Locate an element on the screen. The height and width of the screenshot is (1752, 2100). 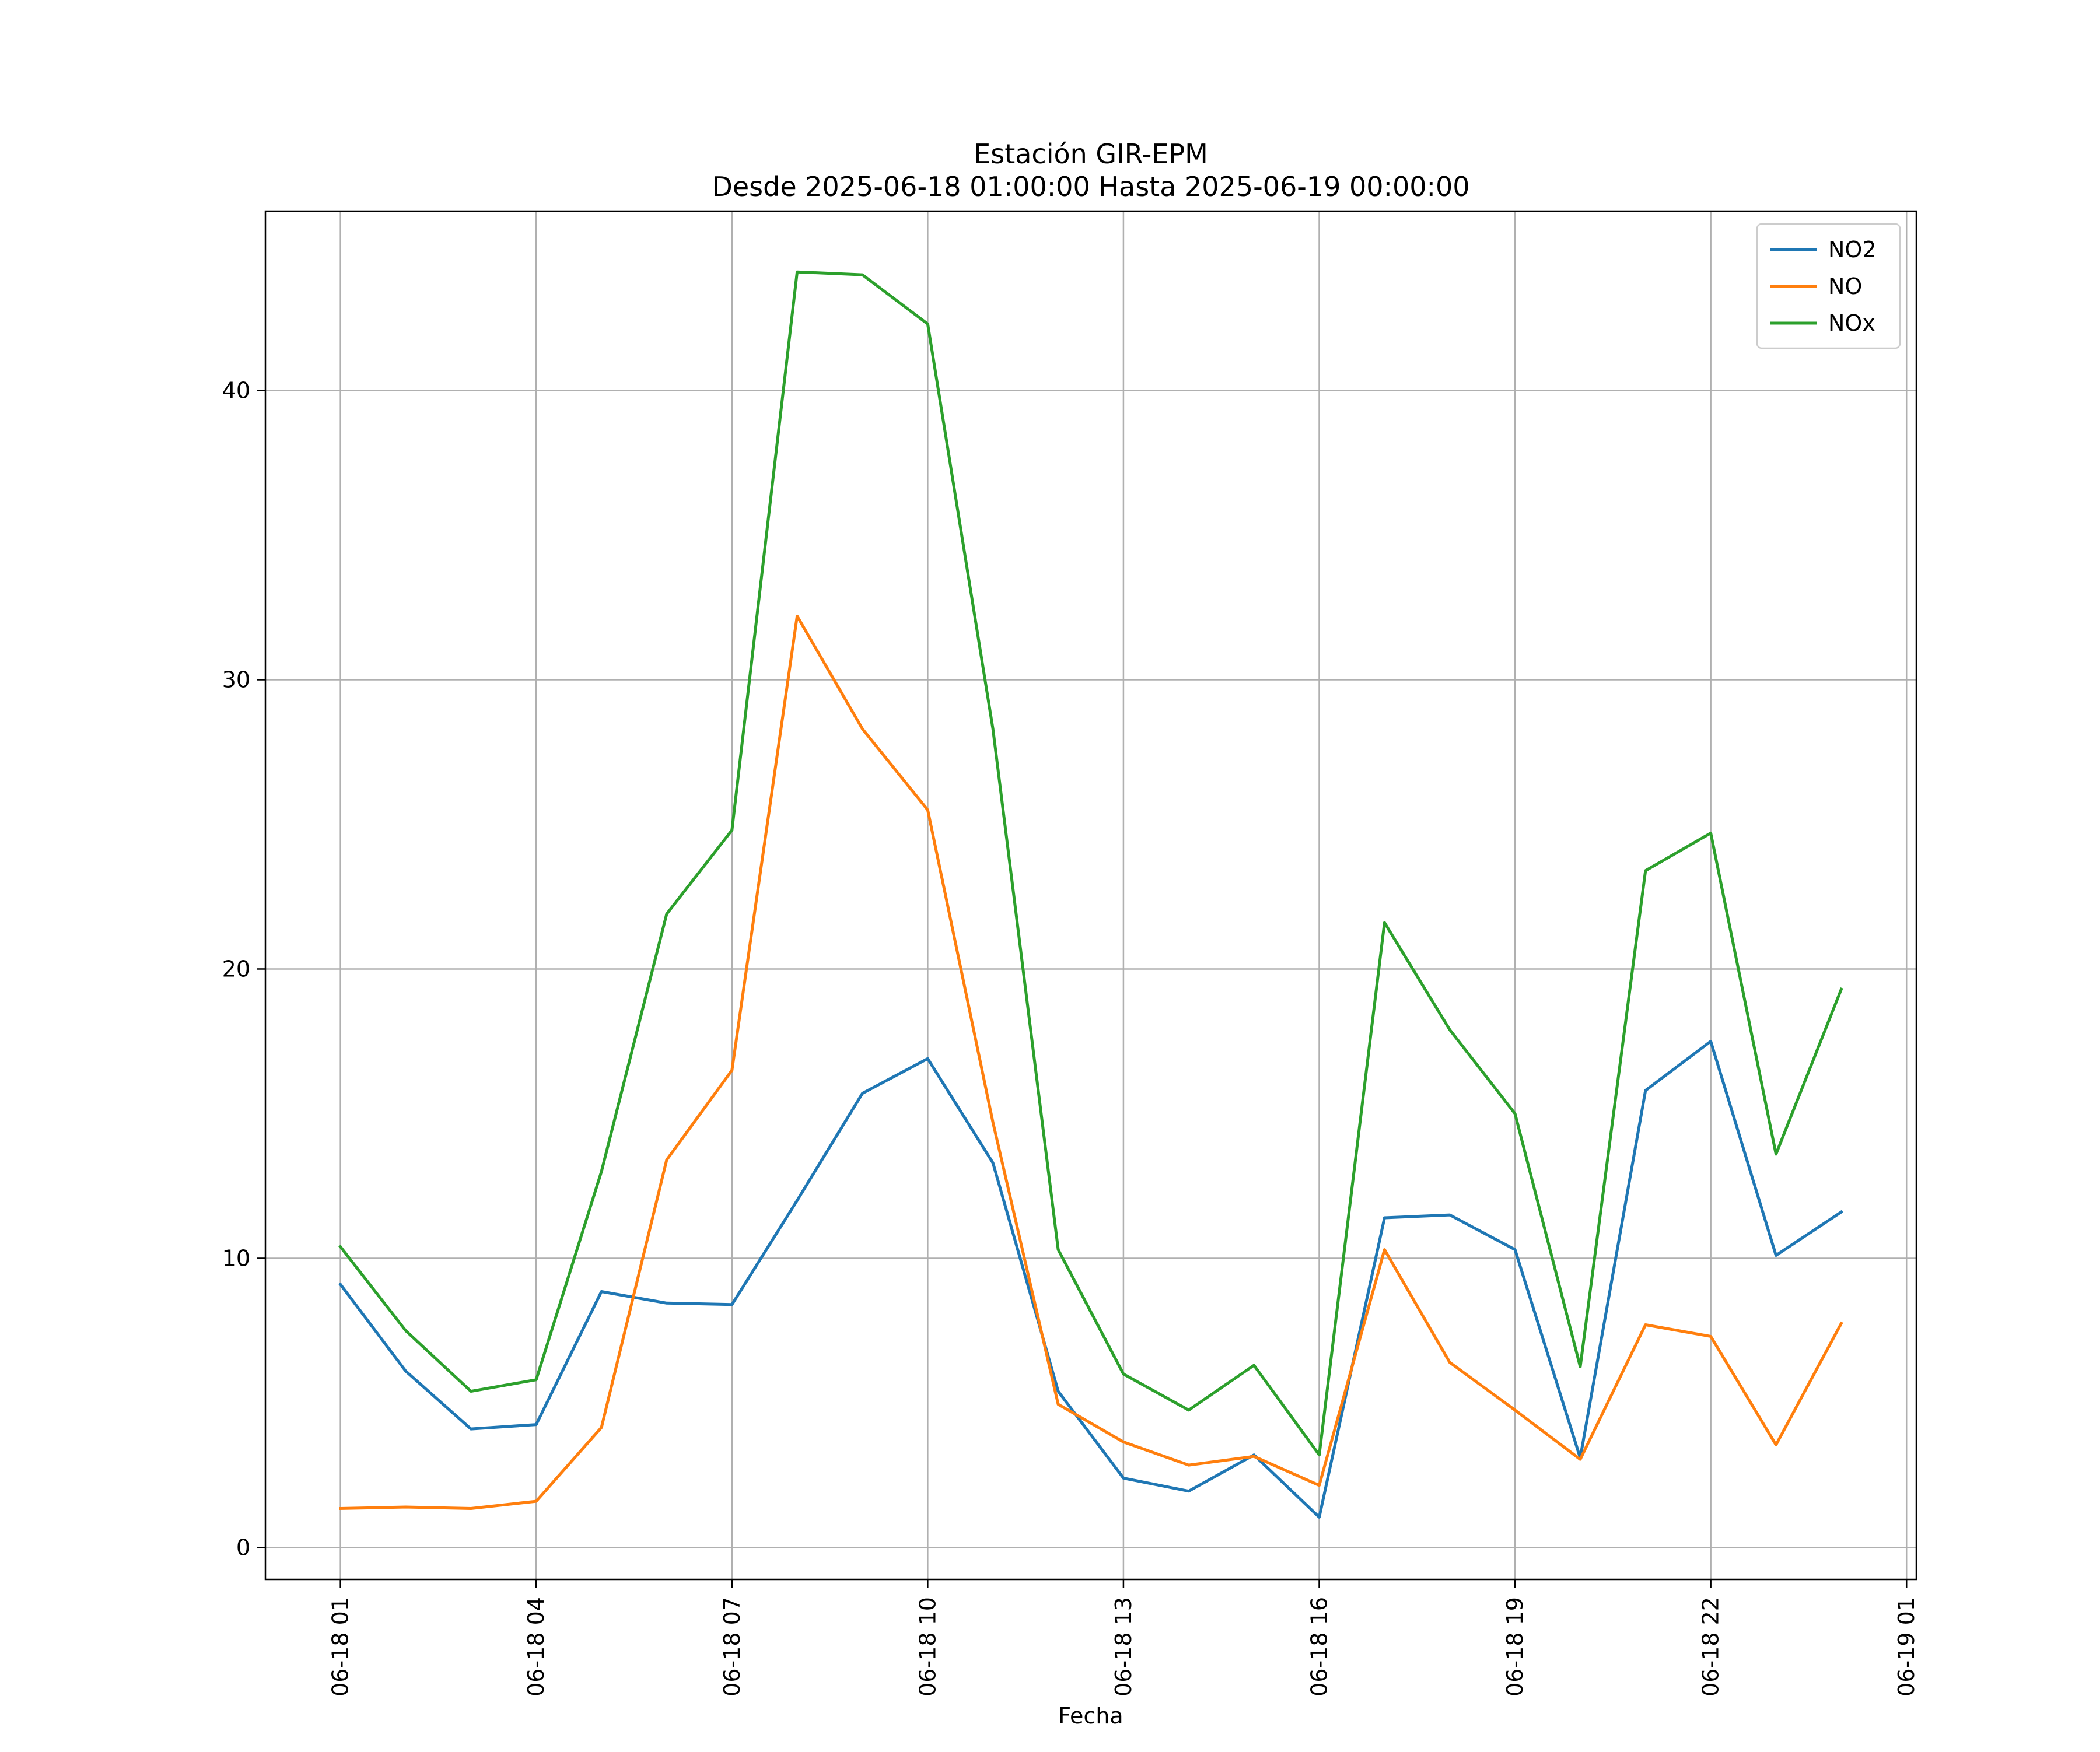
x-tick-label: 06-18 19 is located at coordinates (1515, 1647).